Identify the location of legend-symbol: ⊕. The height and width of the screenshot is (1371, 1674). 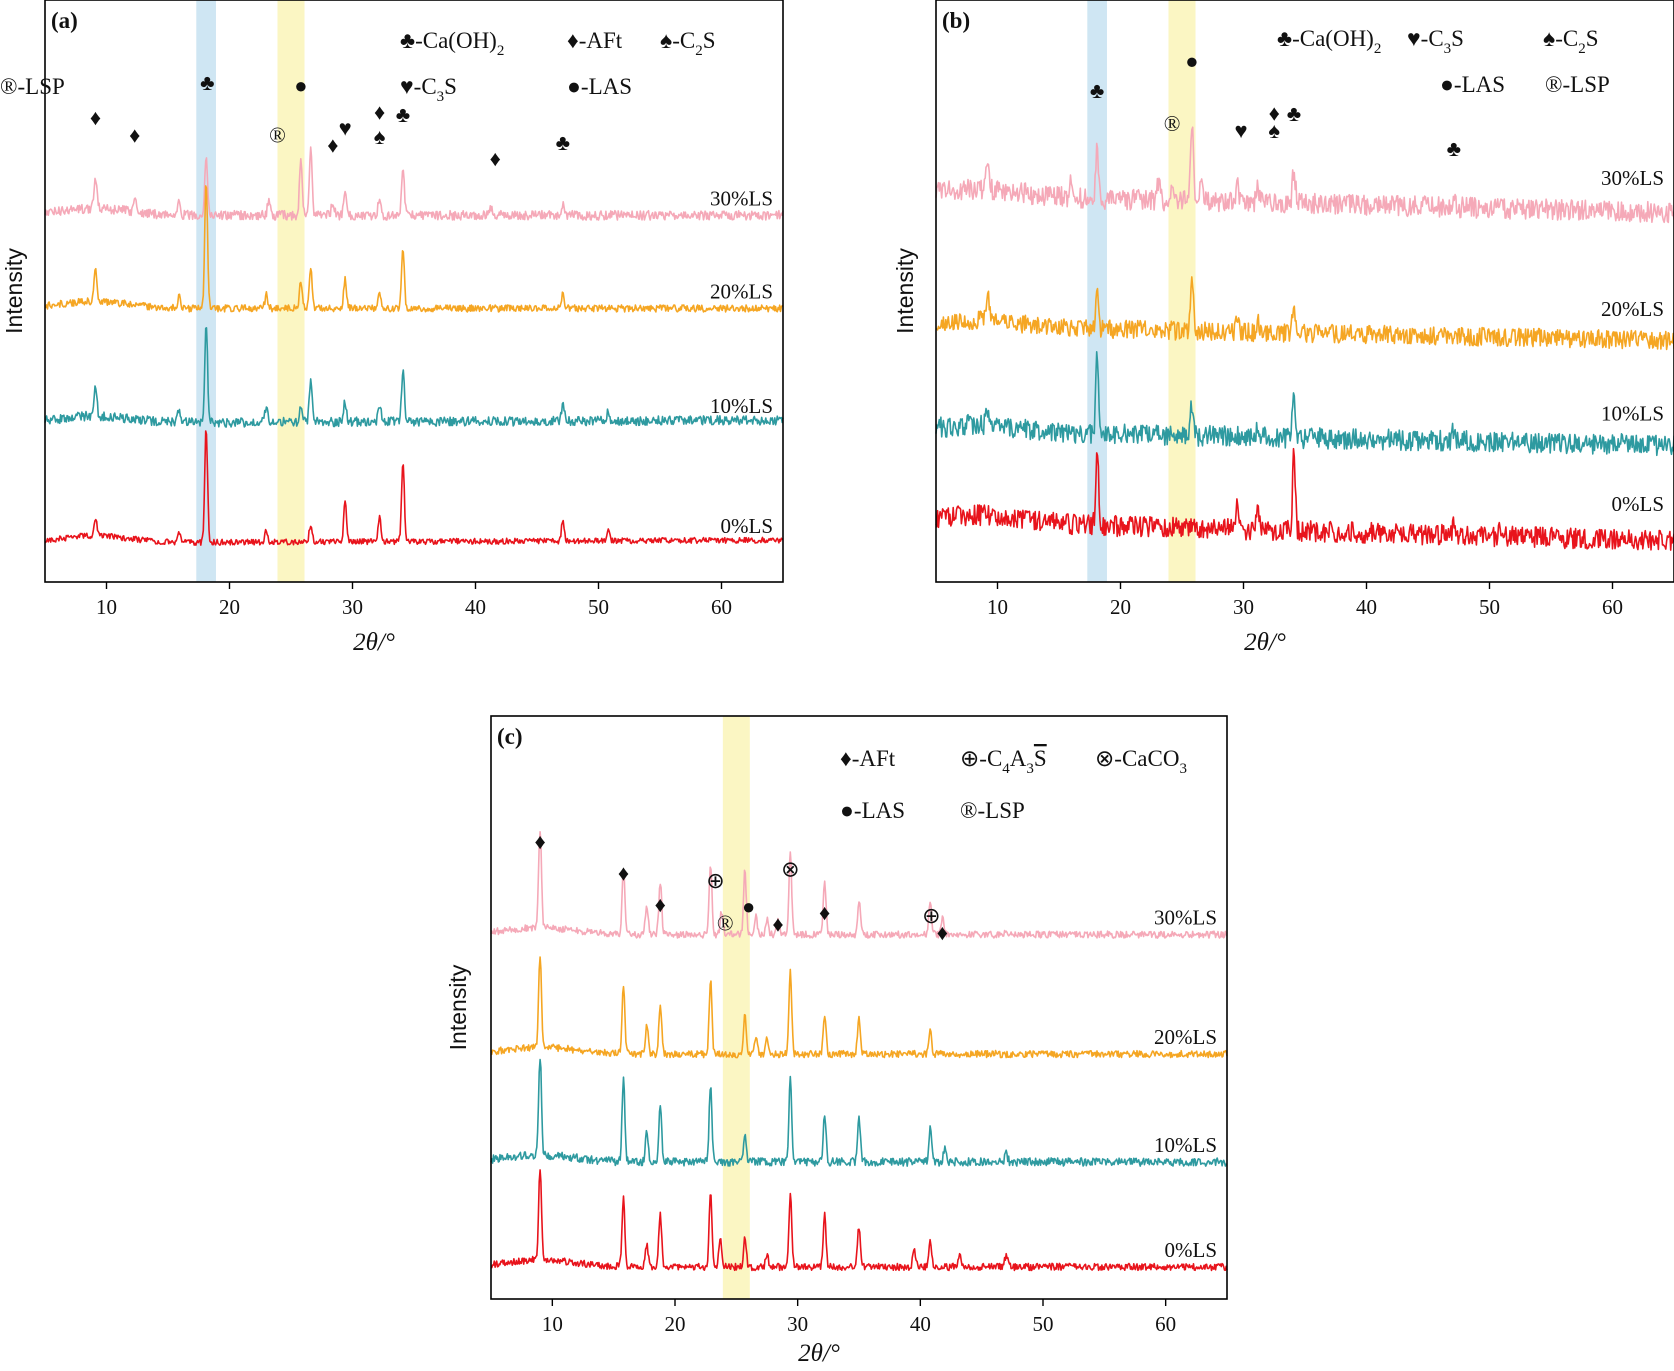
(969, 758).